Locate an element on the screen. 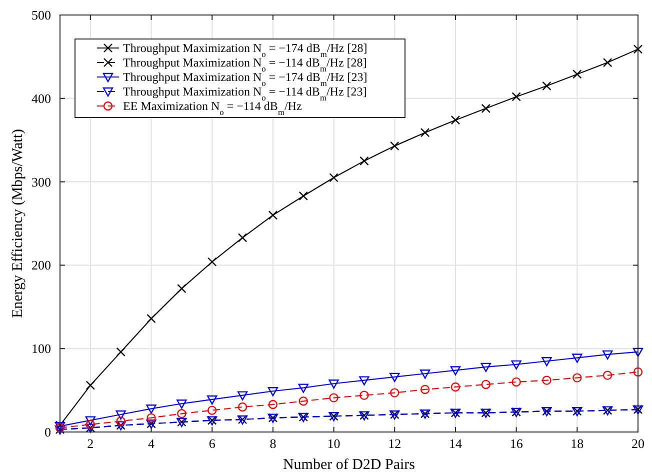  y-axis-title: Energy Efficiency (Mbps/Watt) is located at coordinates (18, 223).